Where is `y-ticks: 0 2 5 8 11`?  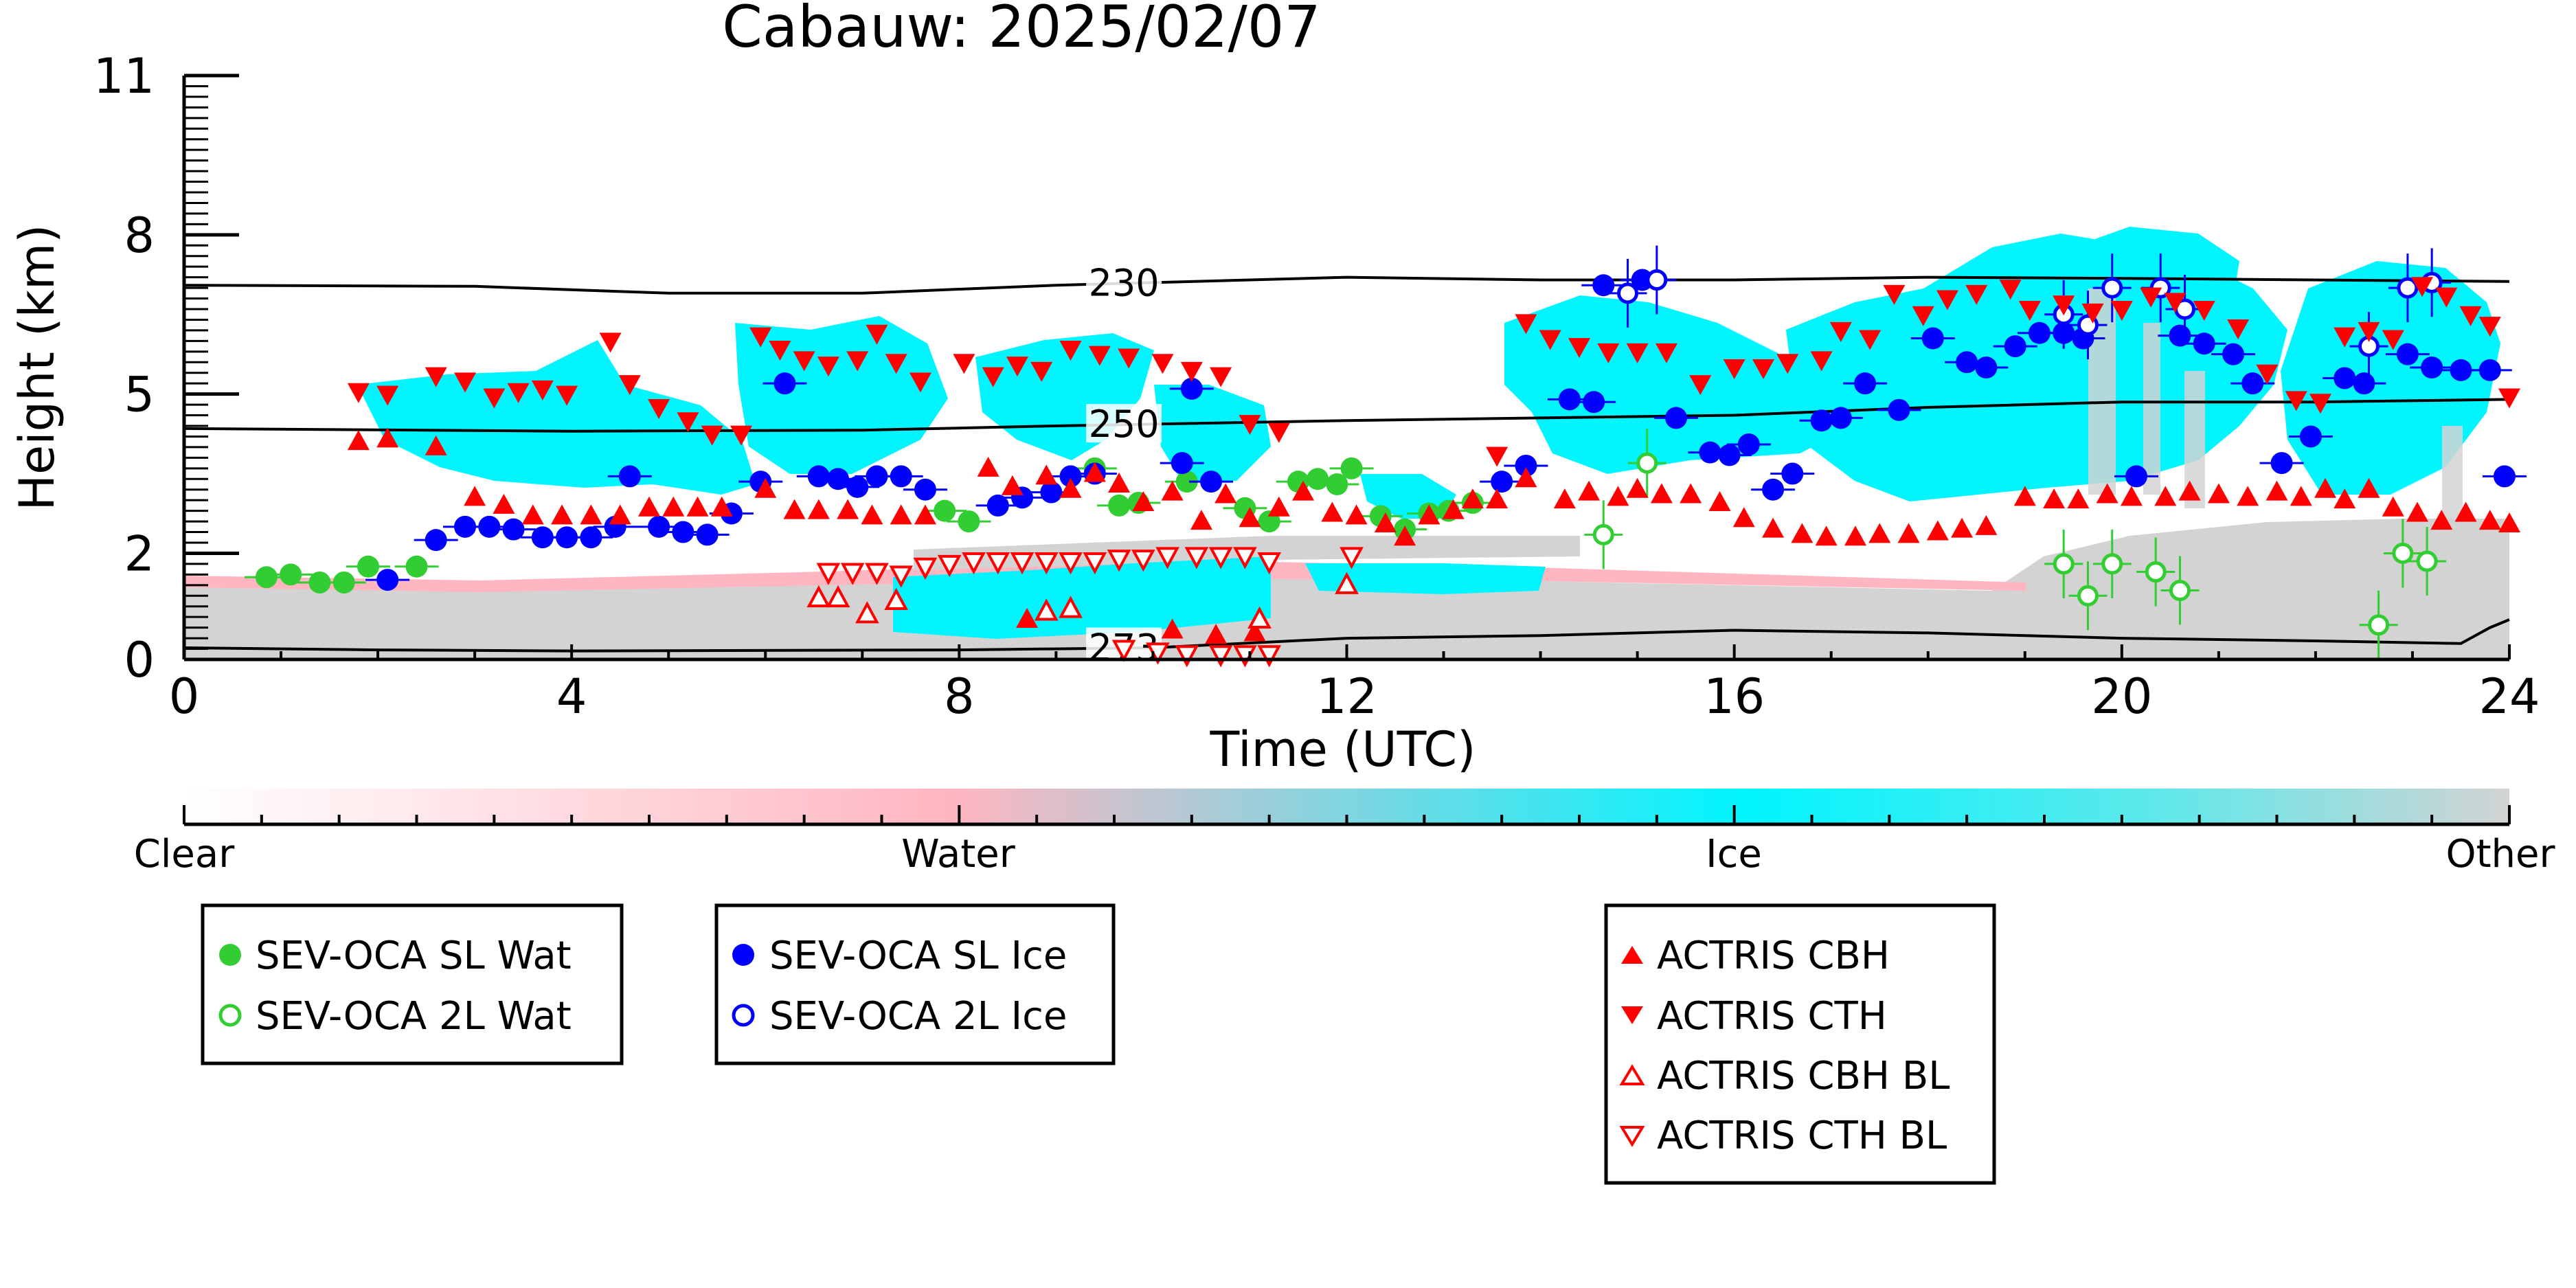
y-ticks: 0 2 5 8 11 is located at coordinates (166, 368).